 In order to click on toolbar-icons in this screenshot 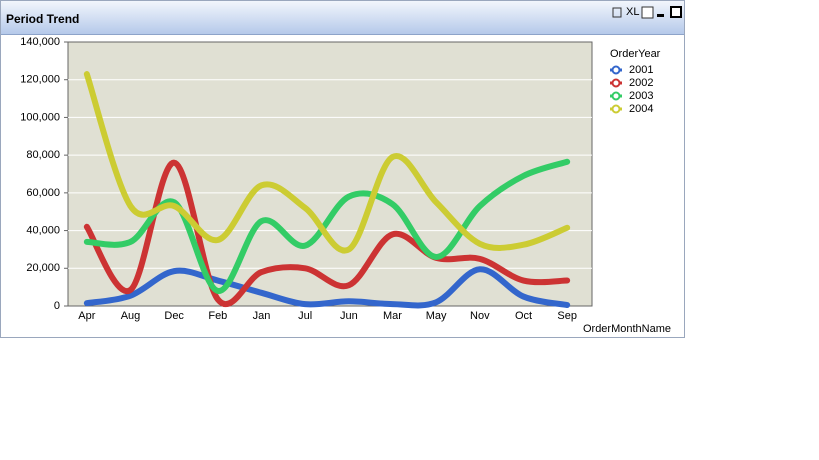, I will do `click(647, 12)`.